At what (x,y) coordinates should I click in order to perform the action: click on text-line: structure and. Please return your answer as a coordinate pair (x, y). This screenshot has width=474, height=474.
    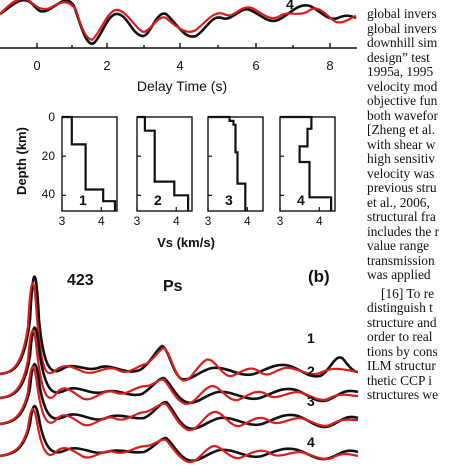
    Looking at the image, I should click on (402, 322).